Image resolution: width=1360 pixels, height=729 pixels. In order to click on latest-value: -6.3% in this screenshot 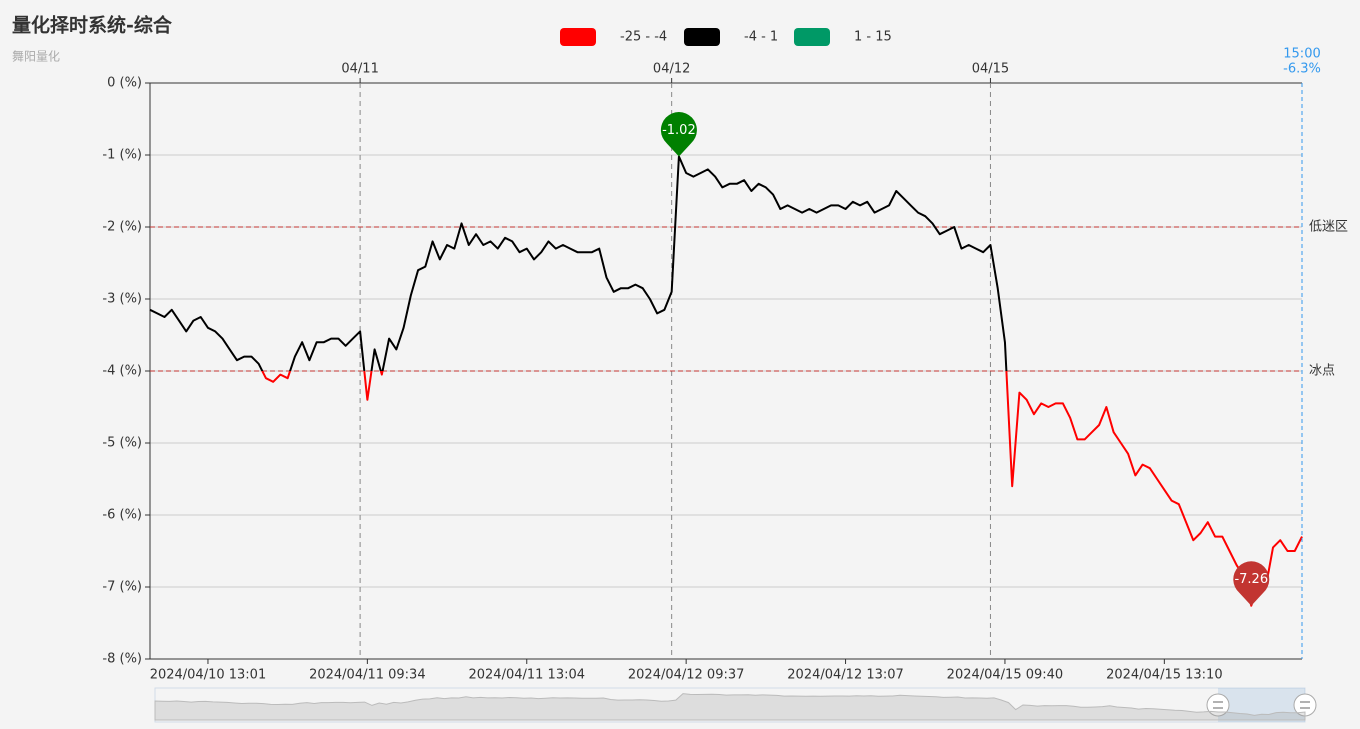, I will do `click(1302, 69)`.